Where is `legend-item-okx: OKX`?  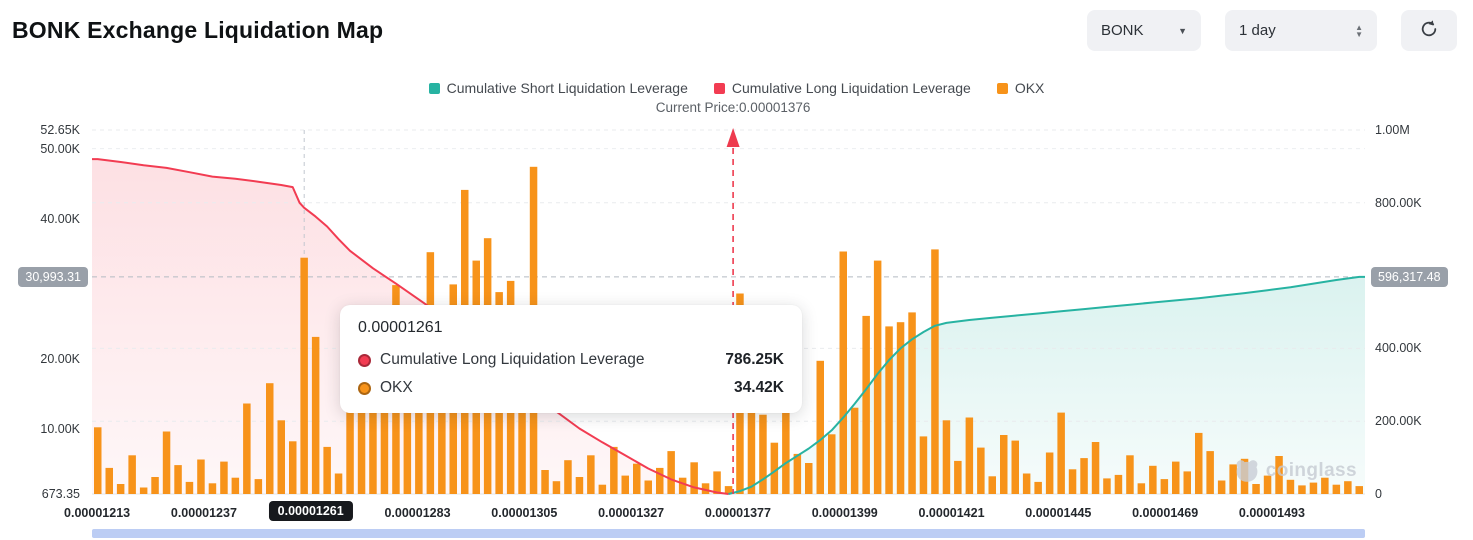 legend-item-okx: OKX is located at coordinates (1020, 88).